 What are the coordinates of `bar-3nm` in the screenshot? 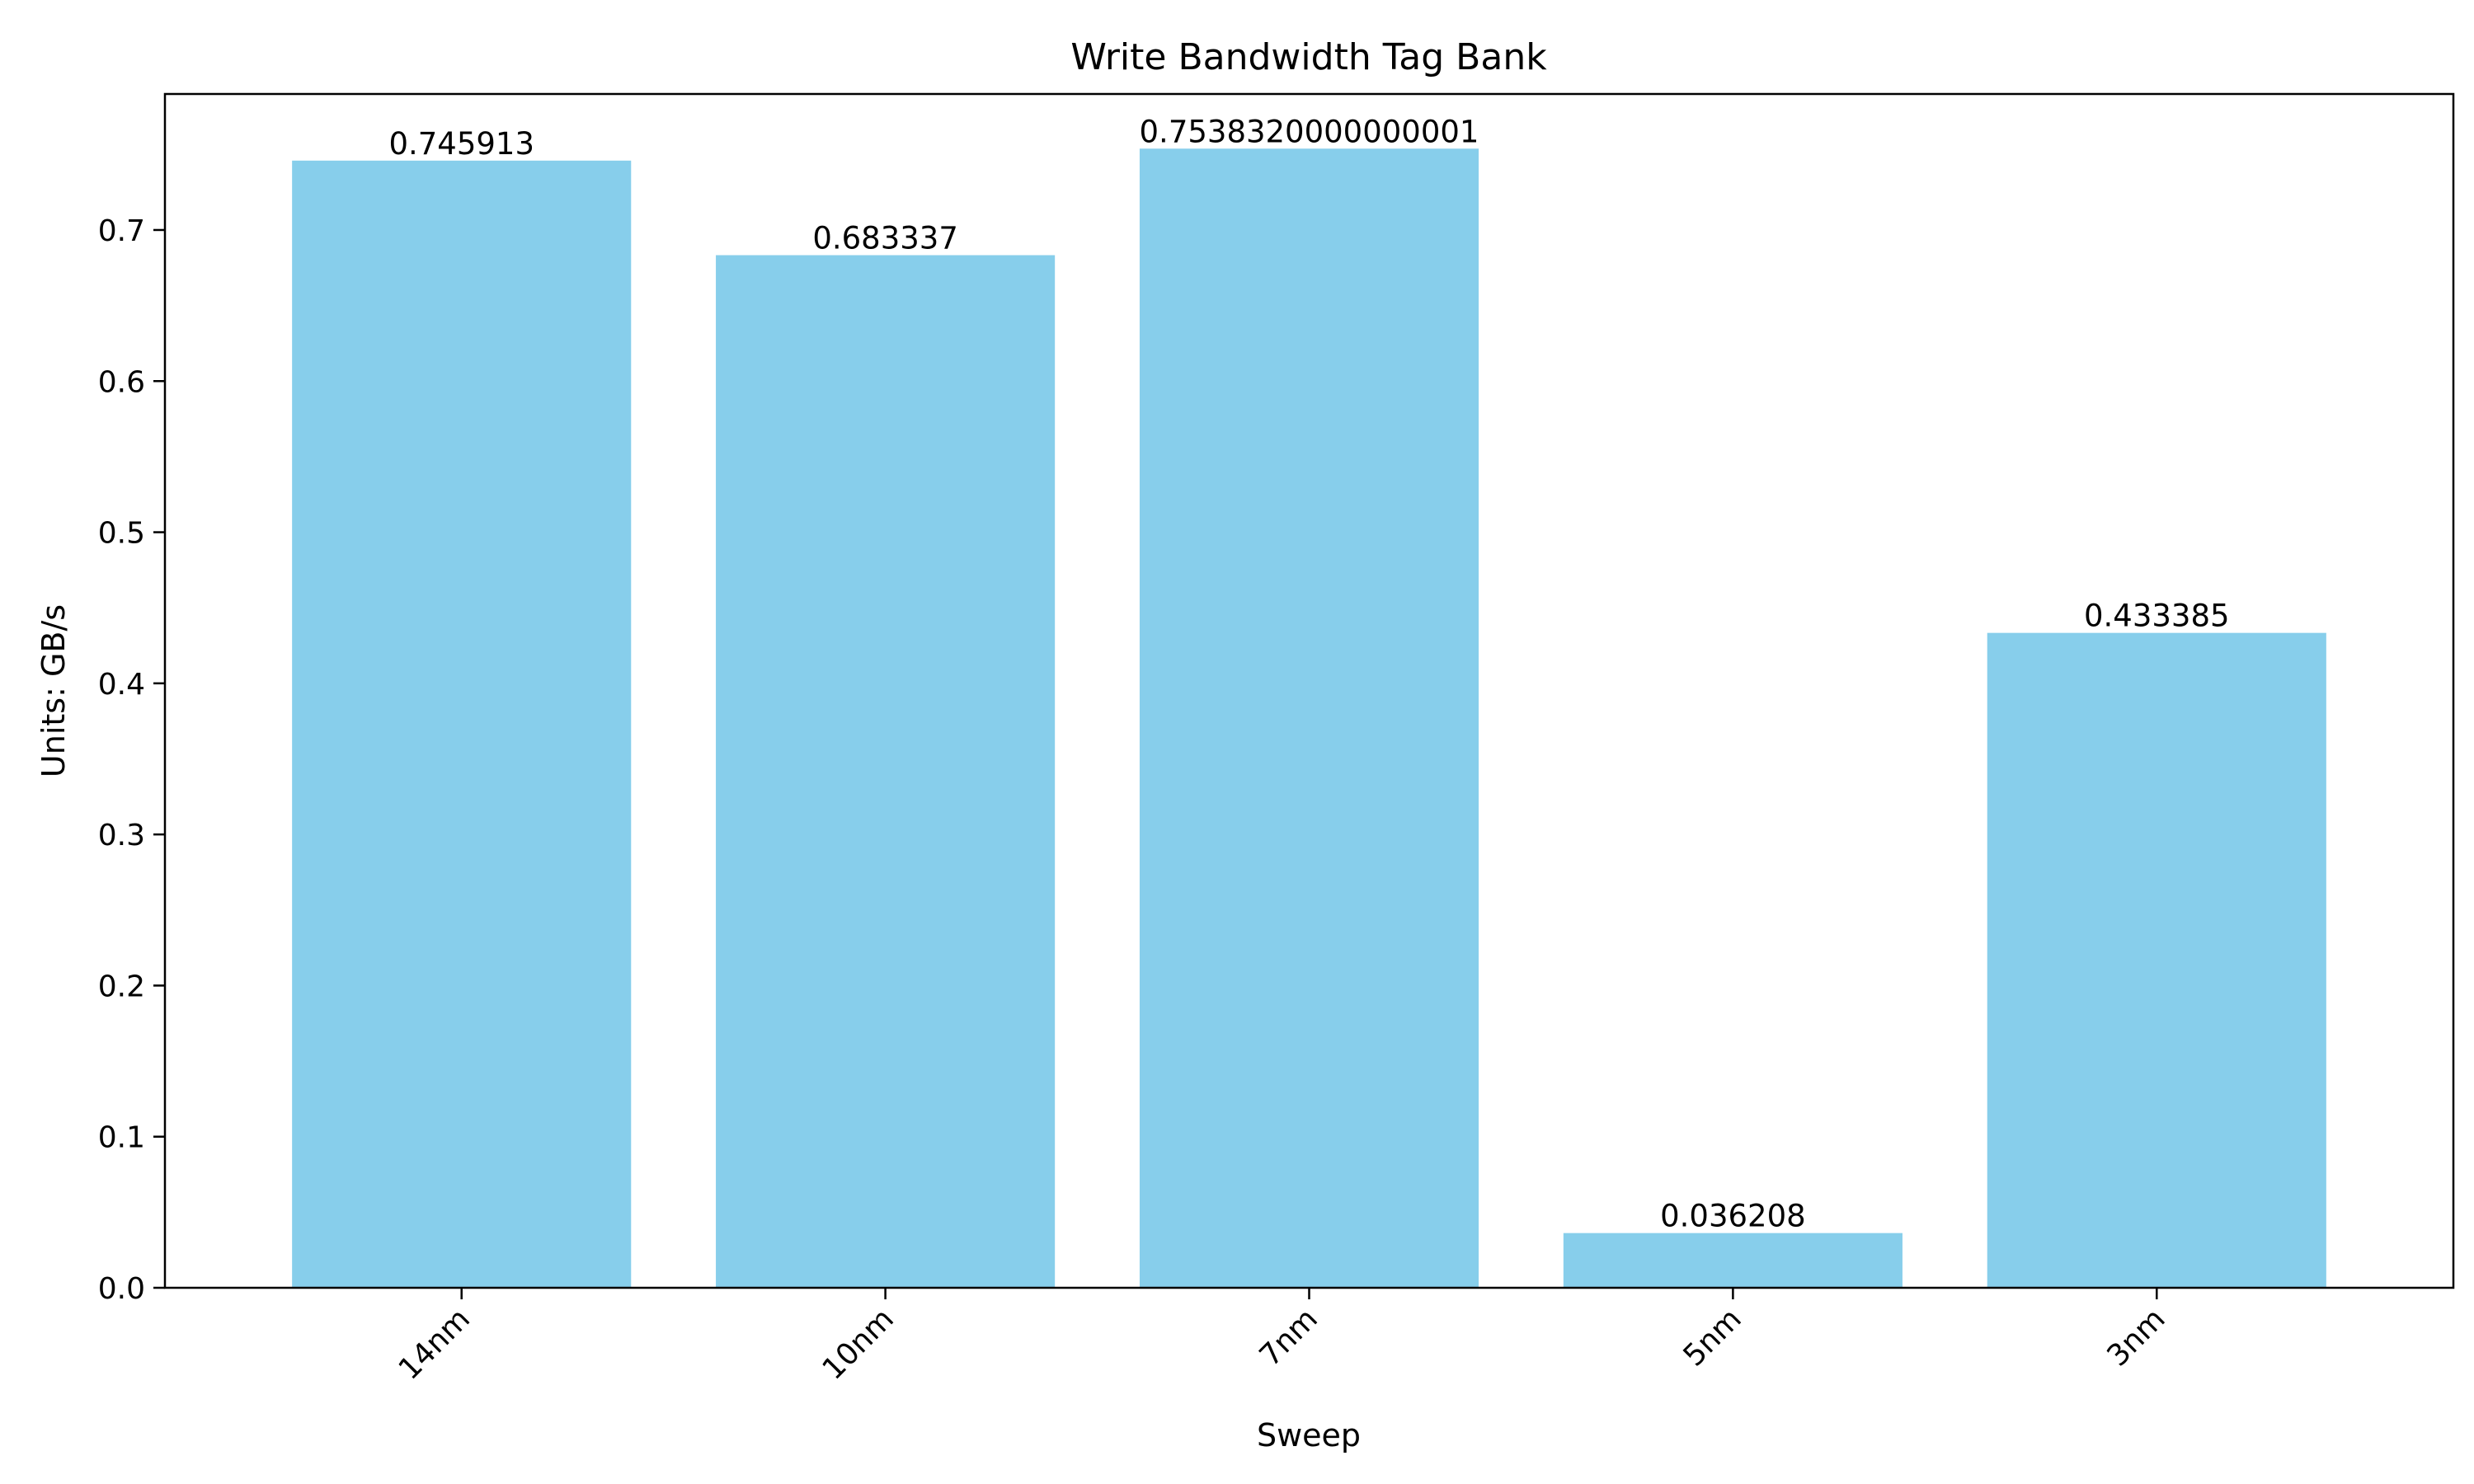 It's located at (2156, 960).